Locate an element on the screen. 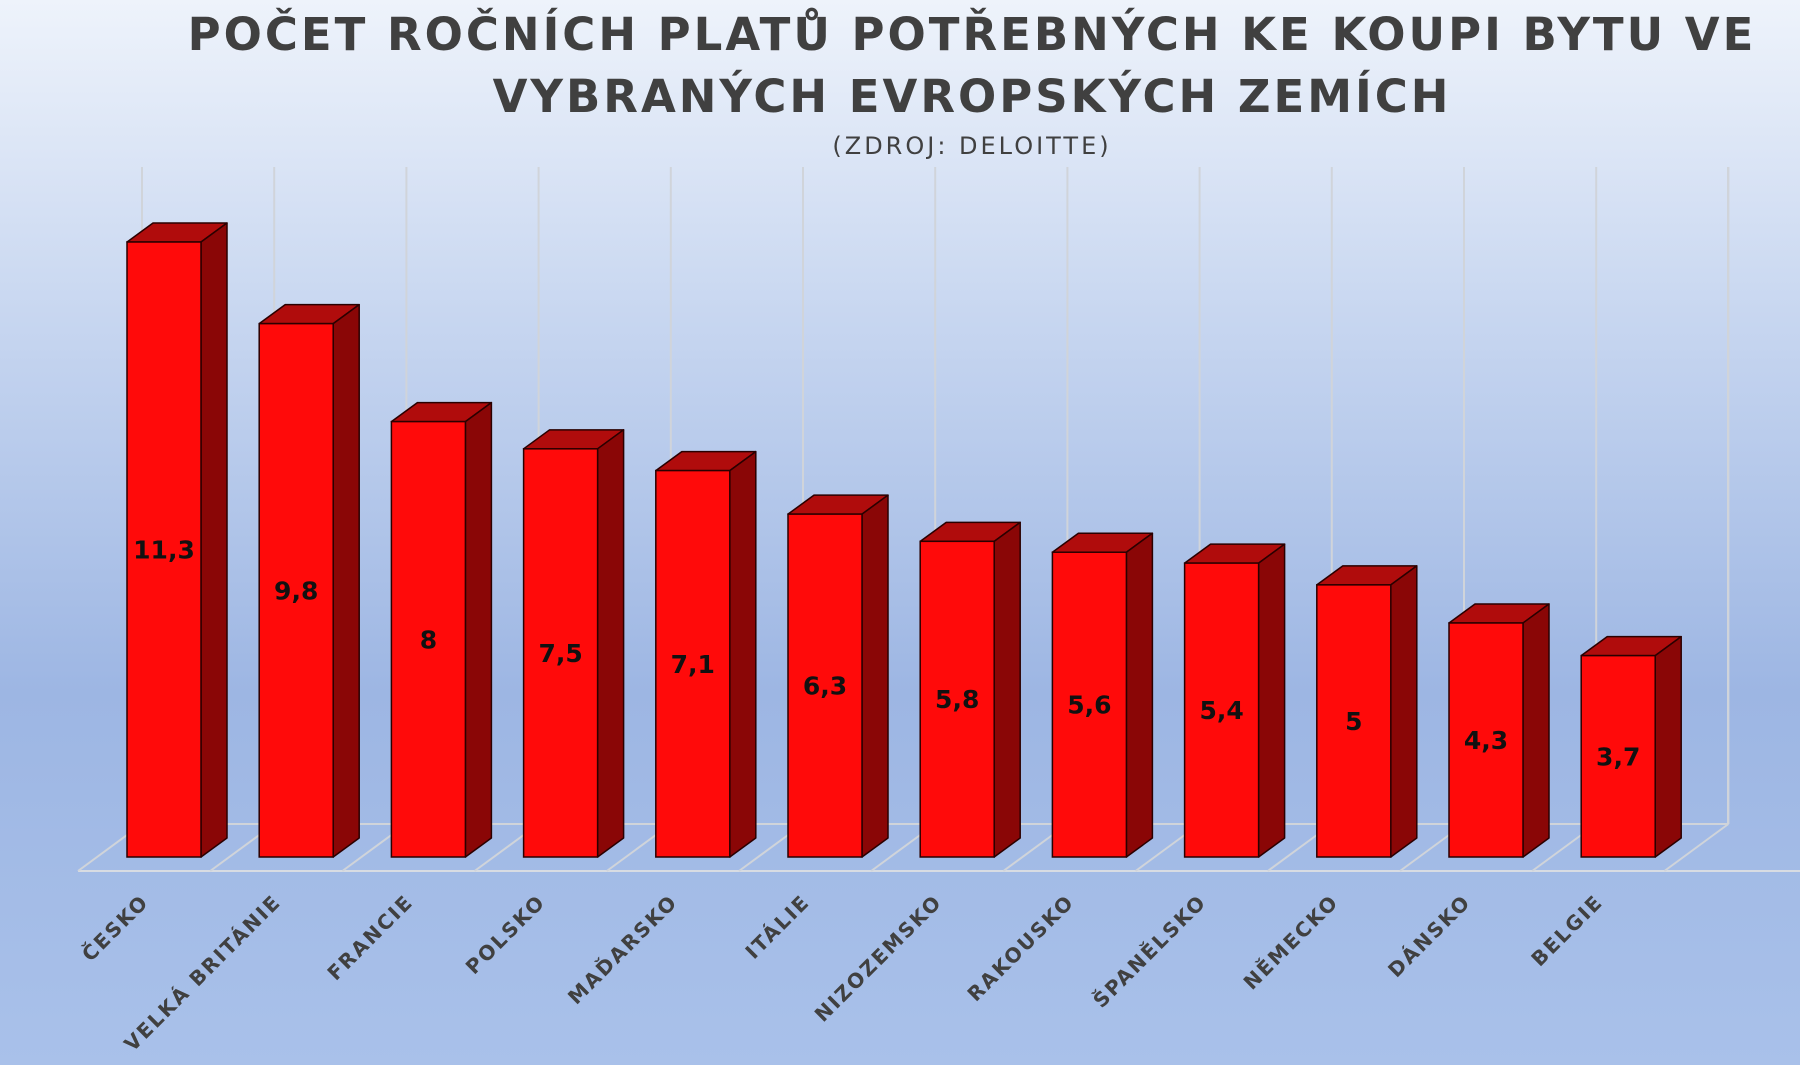 This screenshot has height=1065, width=1800. bar-9: 5,4 is located at coordinates (1234, 700).